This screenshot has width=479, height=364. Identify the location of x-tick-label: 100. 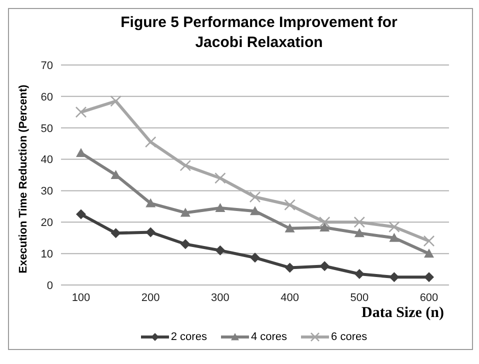
(81, 298).